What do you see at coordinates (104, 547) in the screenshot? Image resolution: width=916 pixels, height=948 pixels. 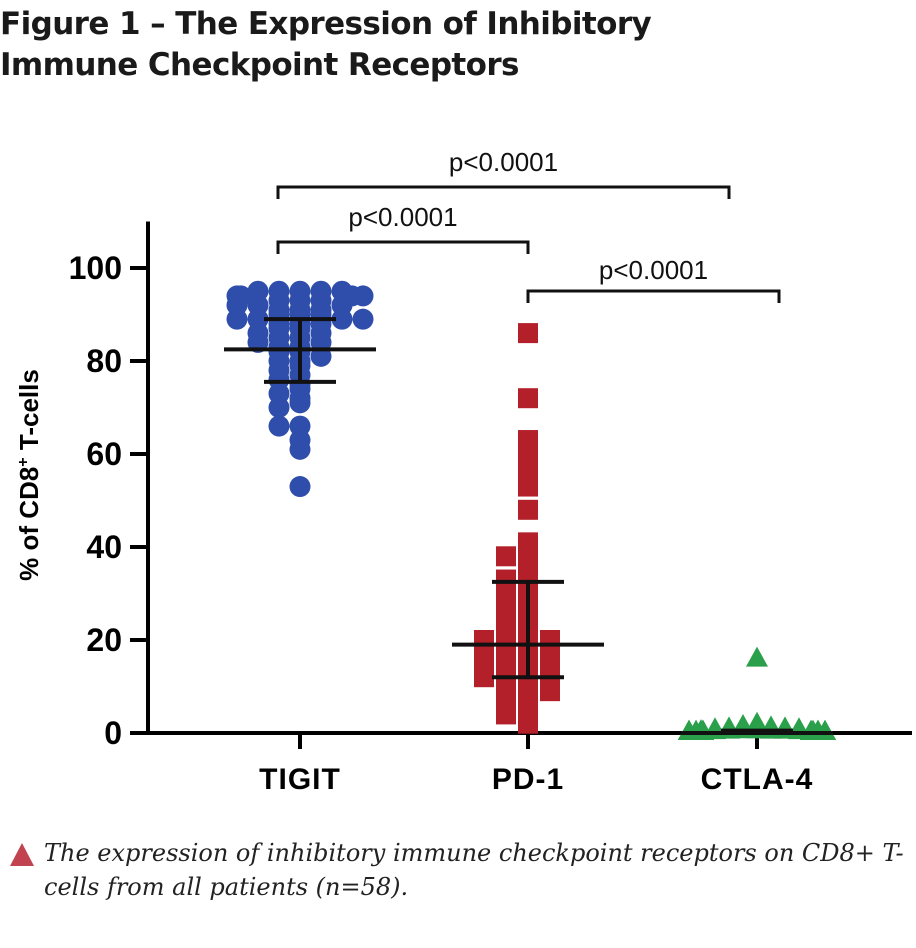 I see `y-tick-label: 40` at bounding box center [104, 547].